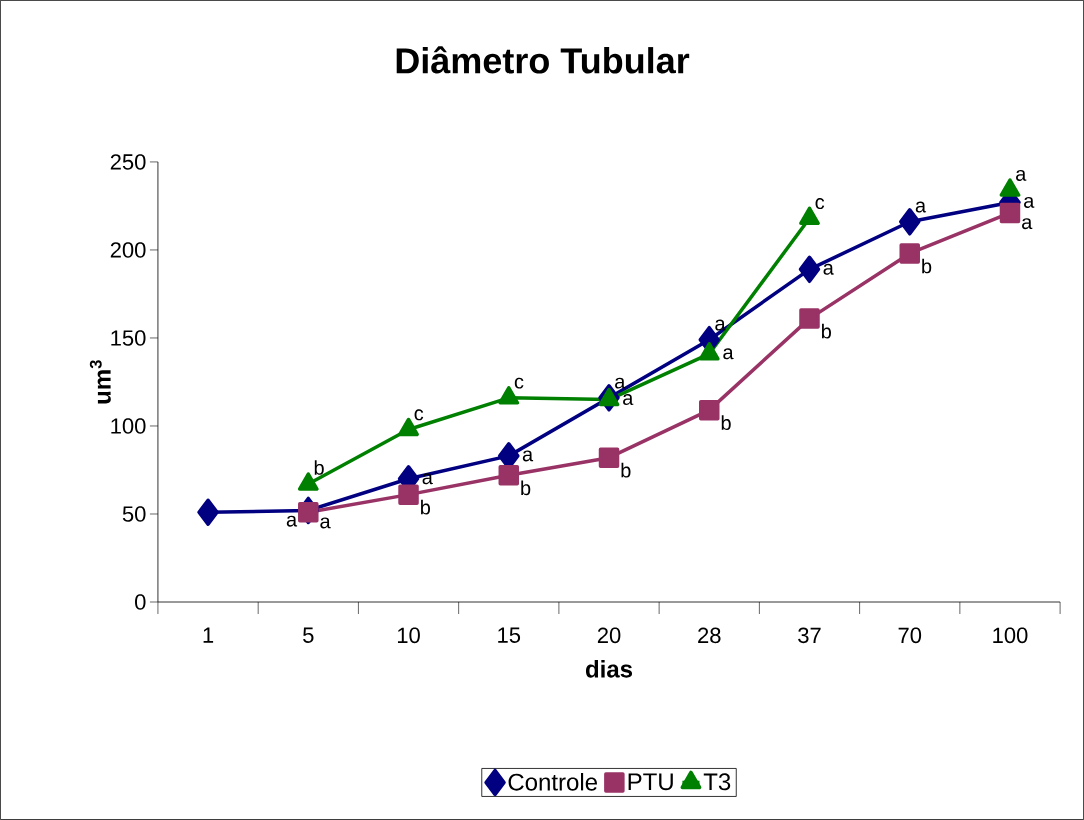 Image resolution: width=1084 pixels, height=820 pixels. I want to click on x-tick-label: 28, so click(709, 635).